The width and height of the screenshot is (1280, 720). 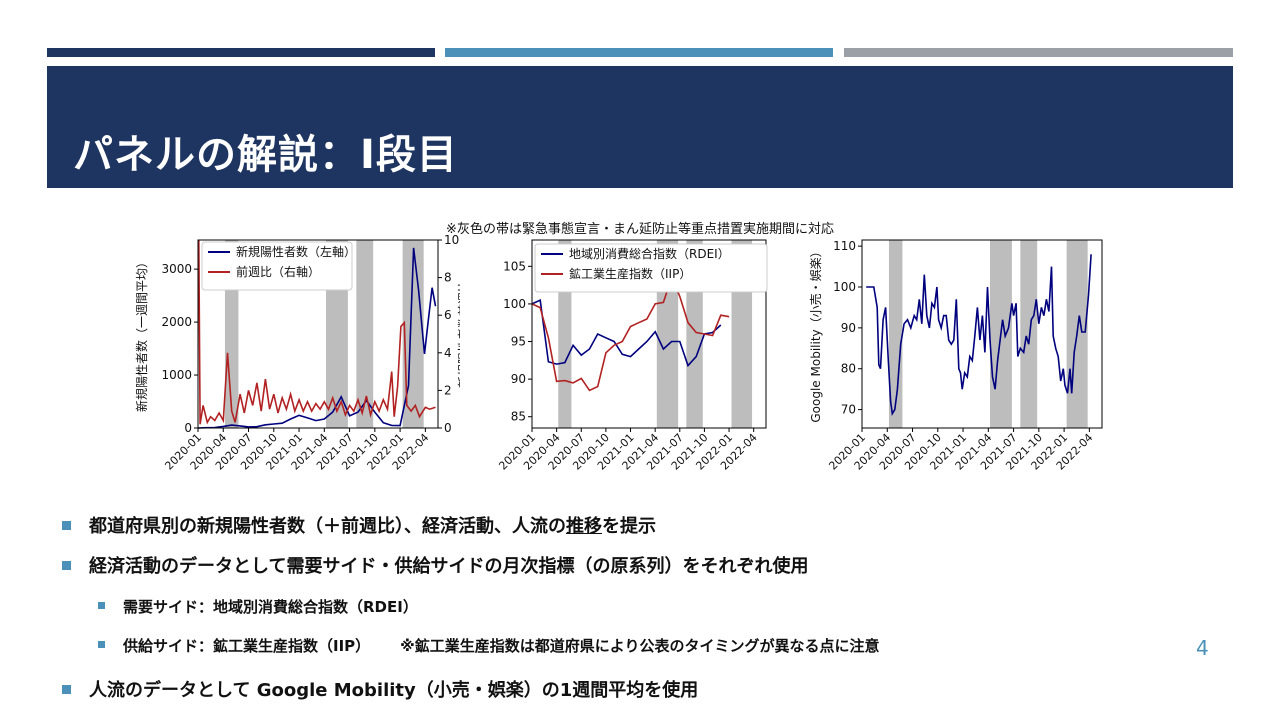 What do you see at coordinates (1202, 648) in the screenshot?
I see `page-number: 4` at bounding box center [1202, 648].